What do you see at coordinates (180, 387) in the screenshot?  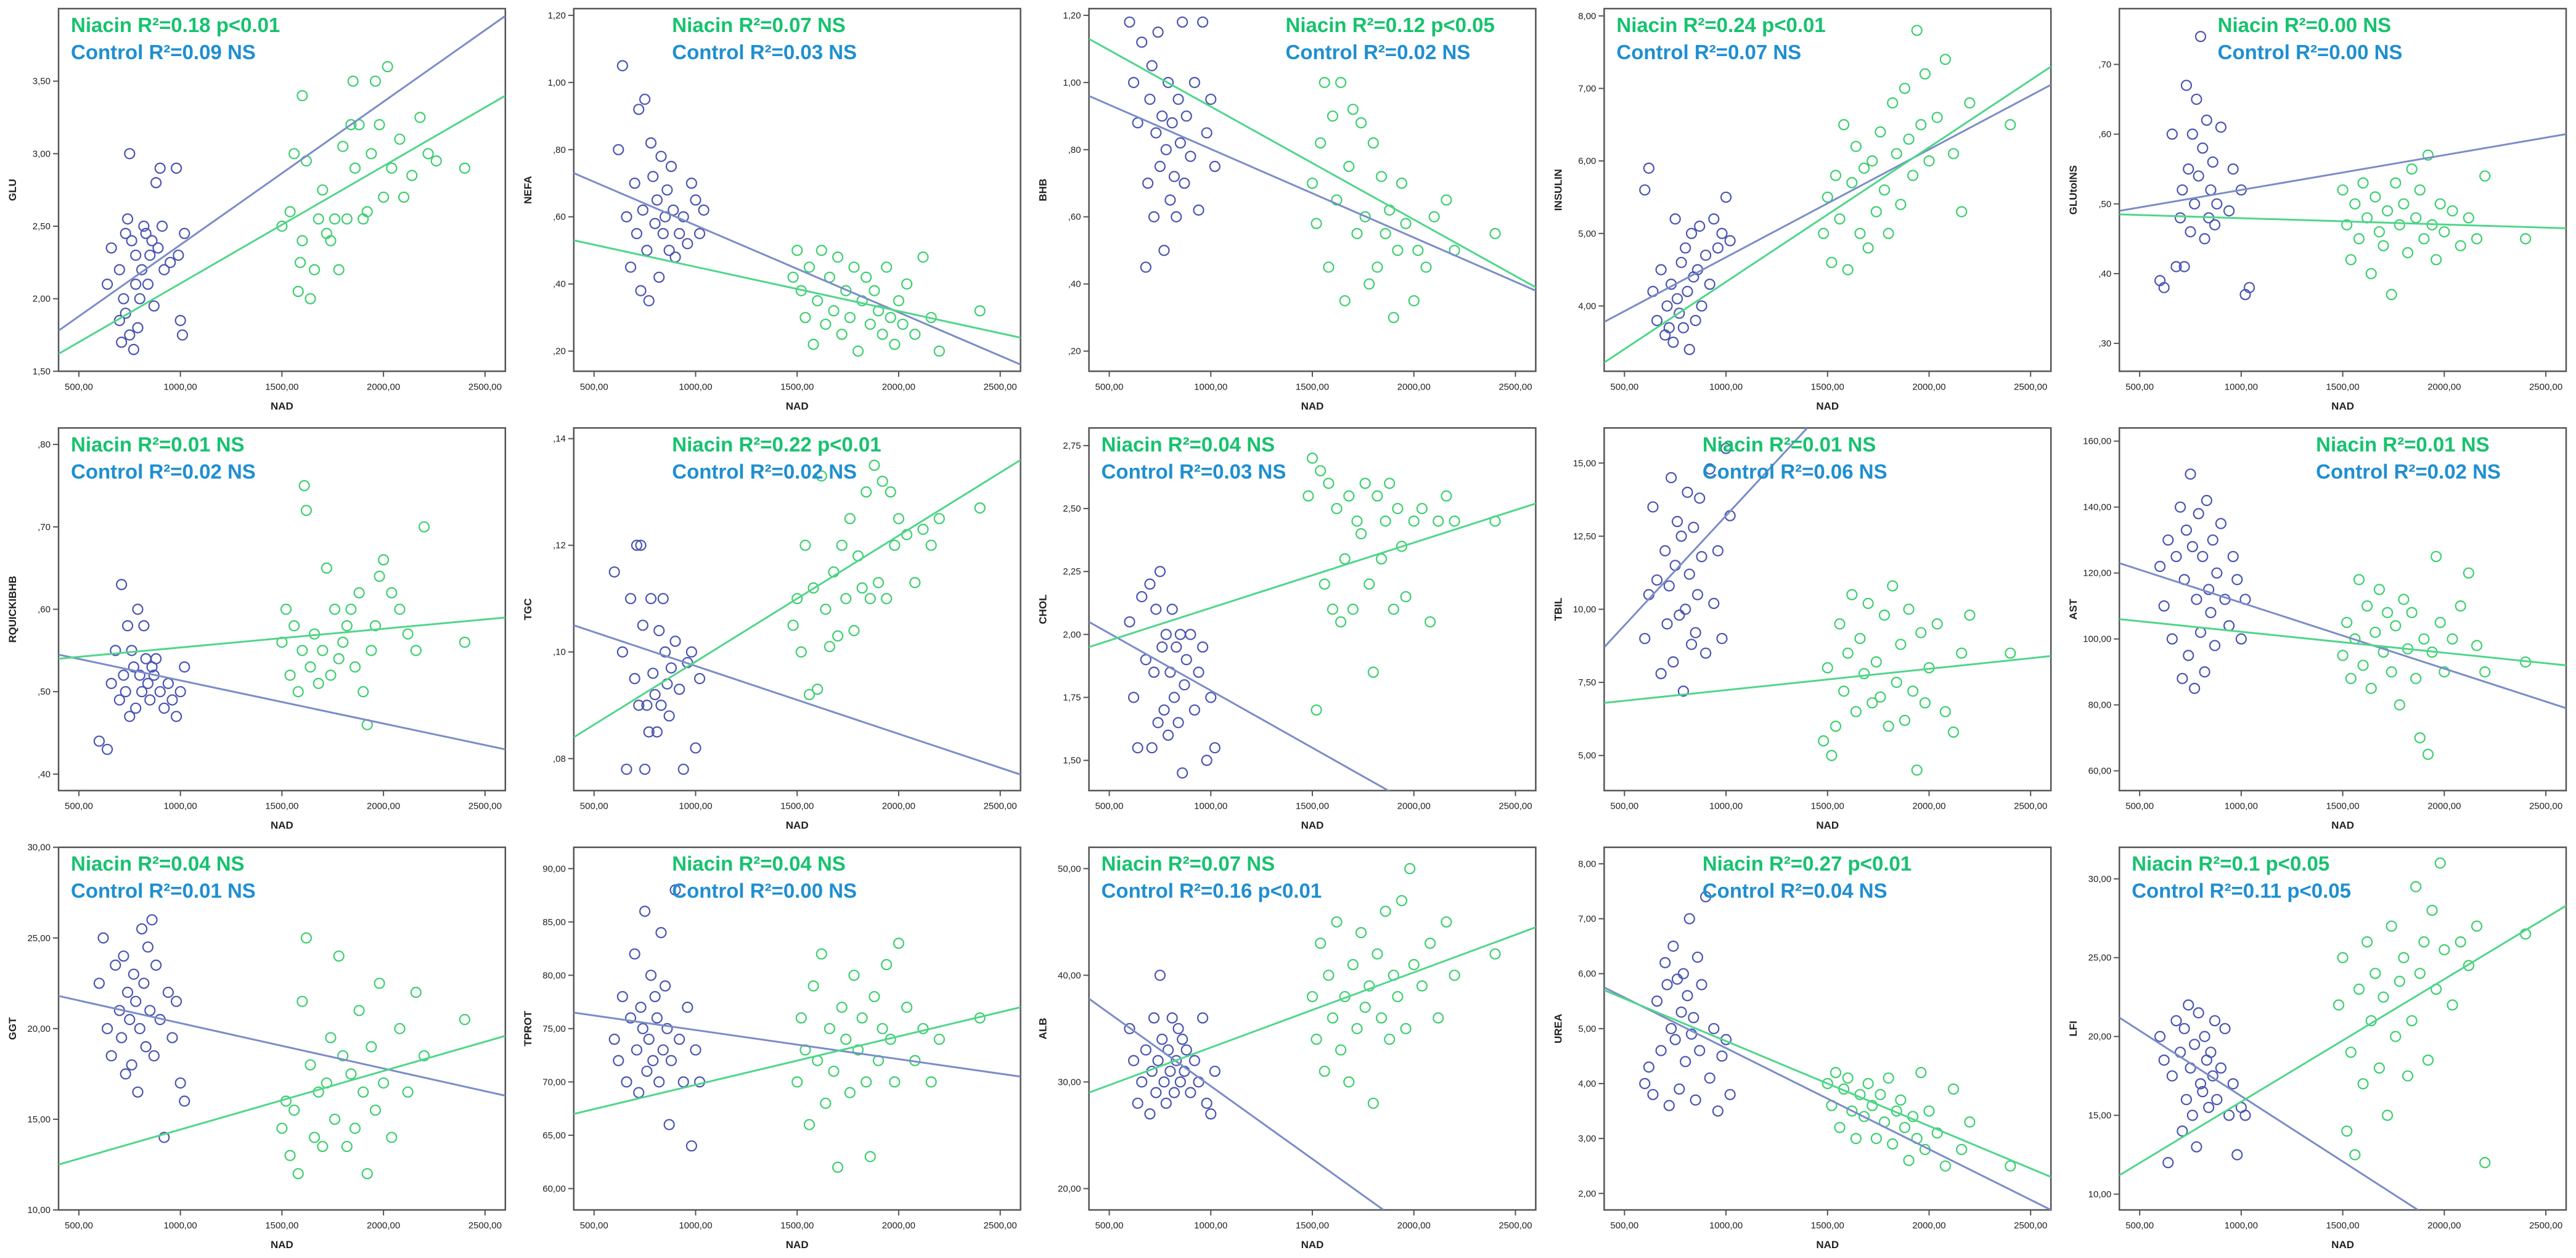 I see `x-tick-label: 1000,00` at bounding box center [180, 387].